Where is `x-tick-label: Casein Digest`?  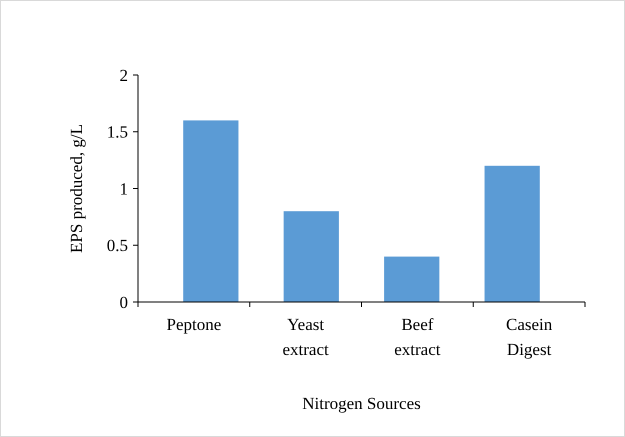
x-tick-label: Casein Digest is located at coordinates (529, 337).